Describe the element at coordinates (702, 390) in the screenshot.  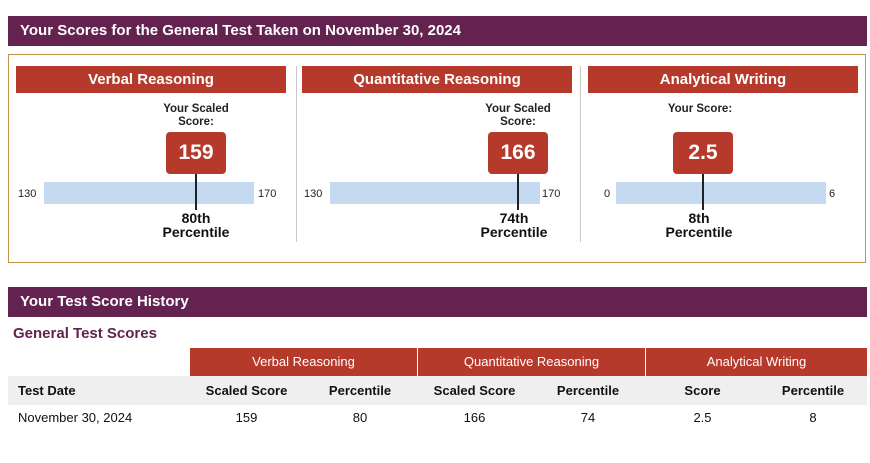
I see `col-writing-score: Score` at that location.